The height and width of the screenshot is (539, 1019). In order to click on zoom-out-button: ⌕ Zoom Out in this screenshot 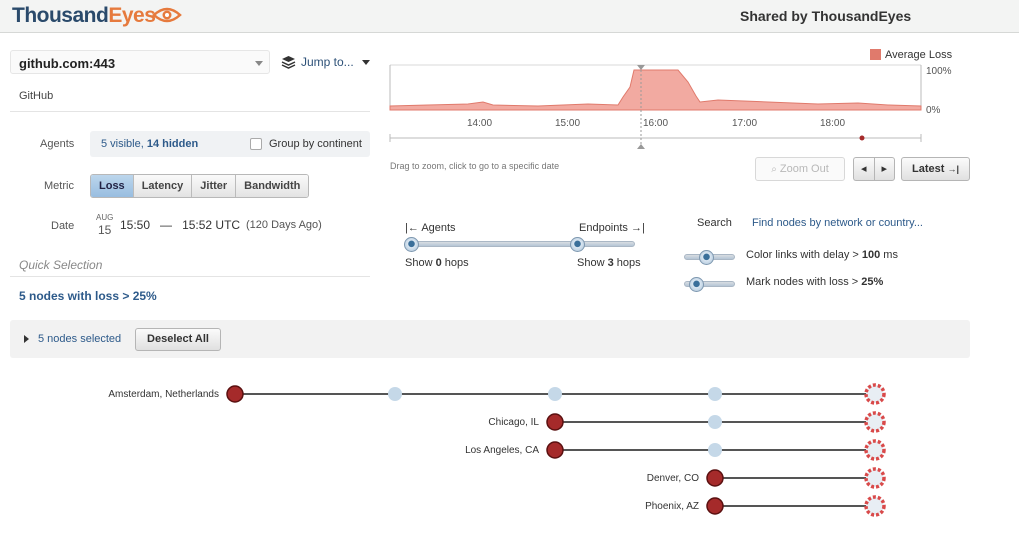, I will do `click(800, 169)`.